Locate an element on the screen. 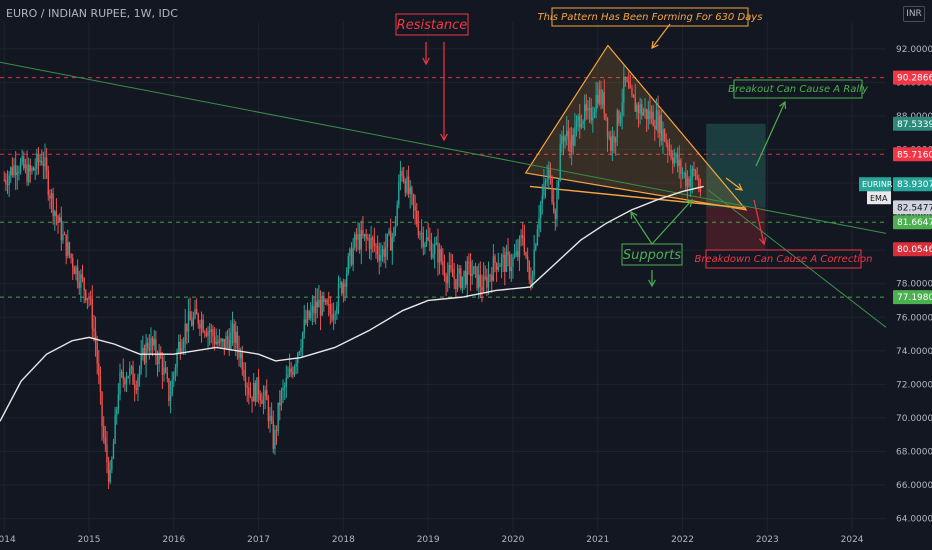  x-tick-label: 2020 is located at coordinates (512, 540).